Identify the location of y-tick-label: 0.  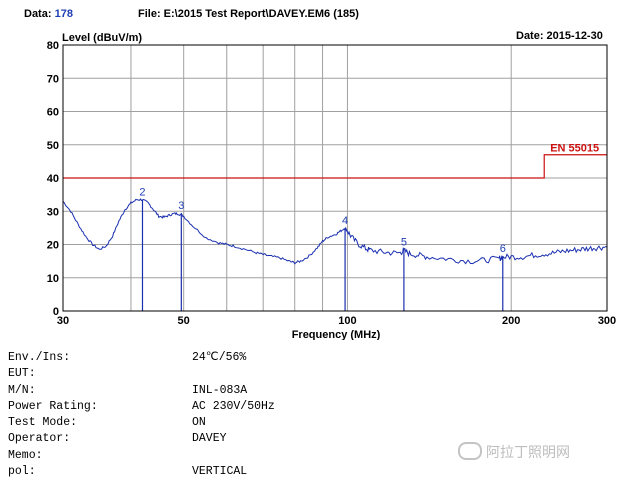
(56, 312).